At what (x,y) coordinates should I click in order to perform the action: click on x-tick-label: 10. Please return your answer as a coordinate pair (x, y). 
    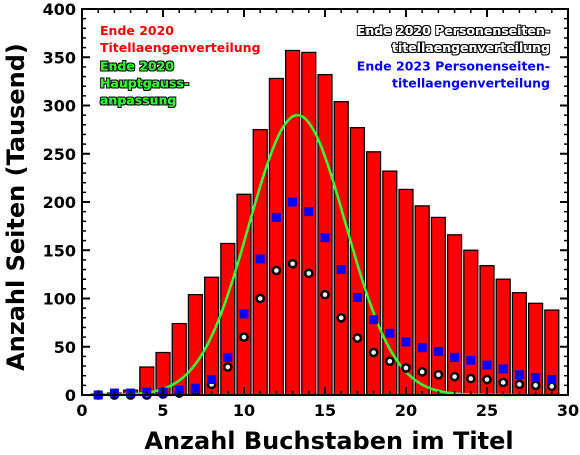
    Looking at the image, I should click on (244, 410).